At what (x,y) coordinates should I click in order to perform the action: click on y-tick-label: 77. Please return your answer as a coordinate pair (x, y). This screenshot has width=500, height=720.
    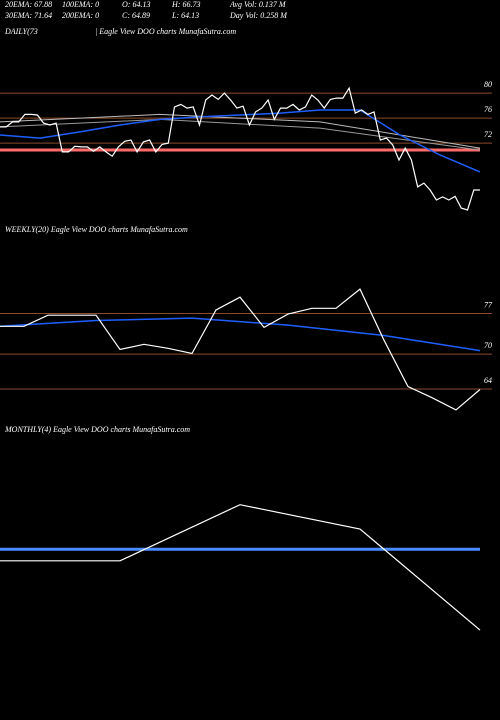
    Looking at the image, I should click on (488, 304).